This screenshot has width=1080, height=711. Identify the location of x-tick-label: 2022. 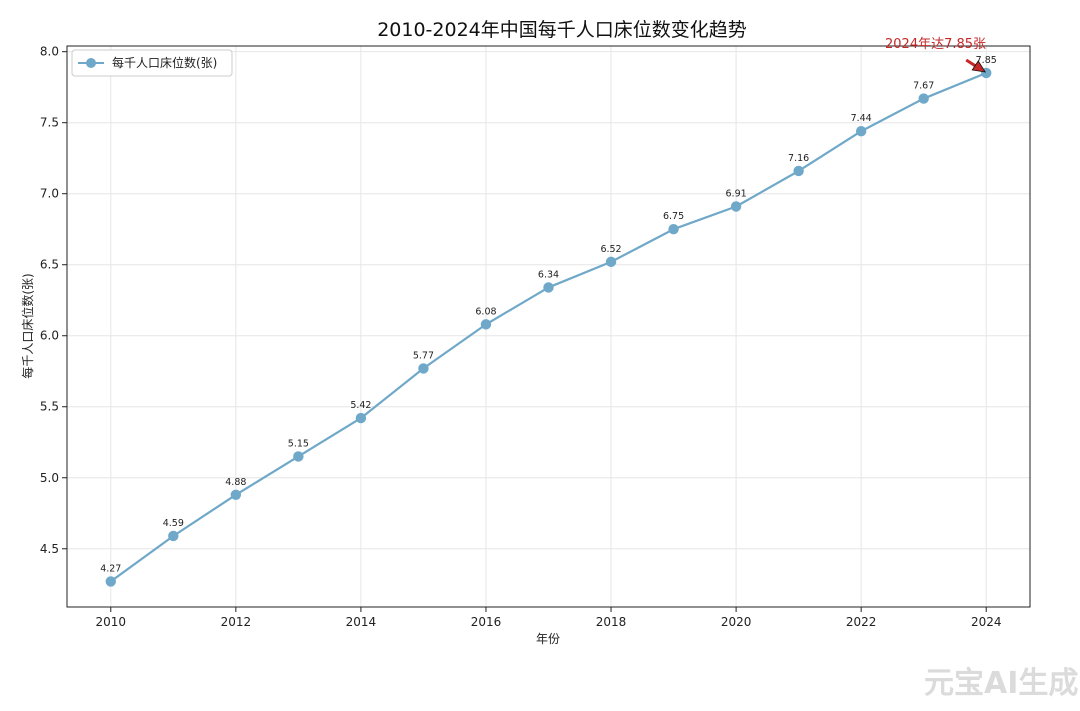
(861, 622).